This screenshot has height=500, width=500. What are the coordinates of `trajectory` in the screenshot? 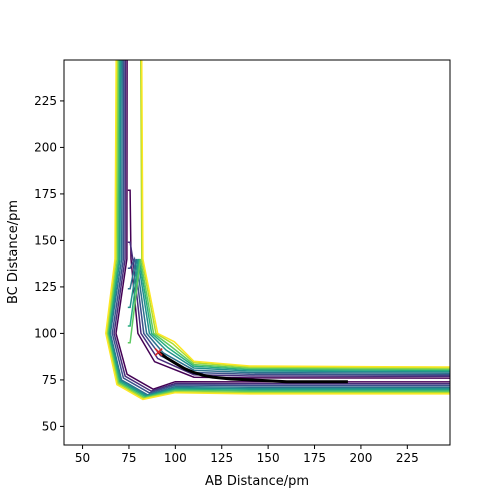 It's located at (251, 365).